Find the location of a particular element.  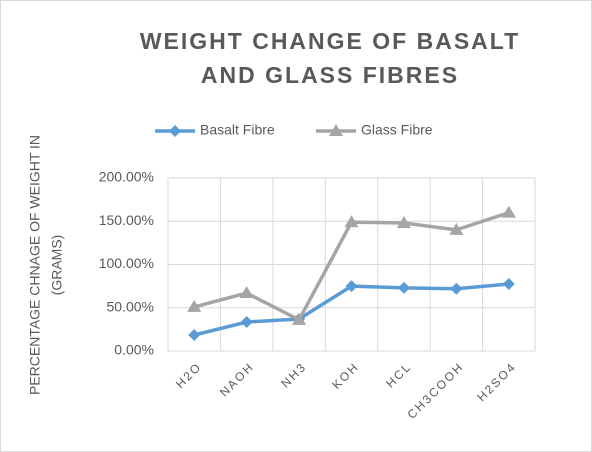

y-tick-label: 0.00% is located at coordinates (134, 350).